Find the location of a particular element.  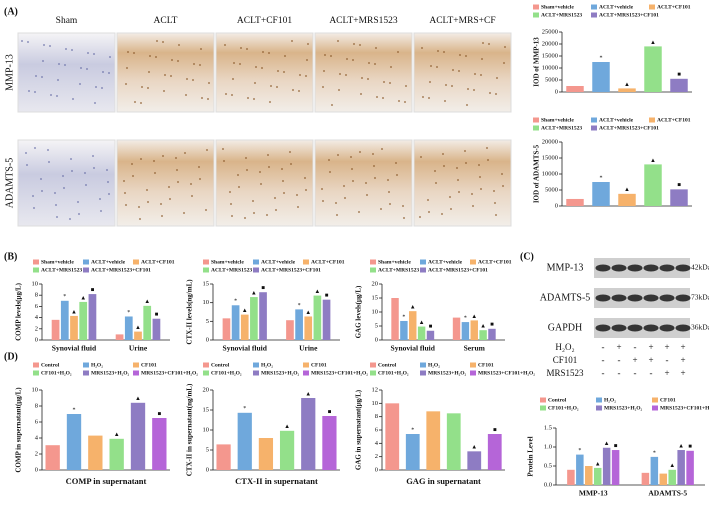

y-tick-label: 0 is located at coordinates (556, 205).